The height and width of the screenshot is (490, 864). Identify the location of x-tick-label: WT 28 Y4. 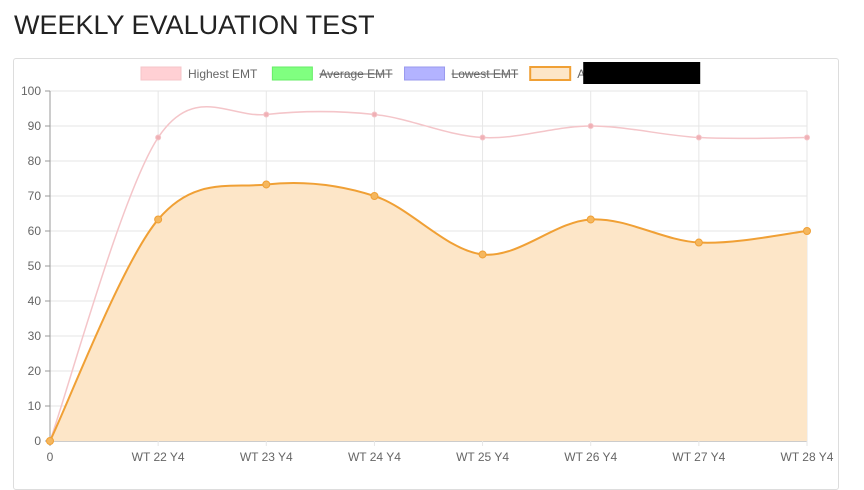
(807, 457).